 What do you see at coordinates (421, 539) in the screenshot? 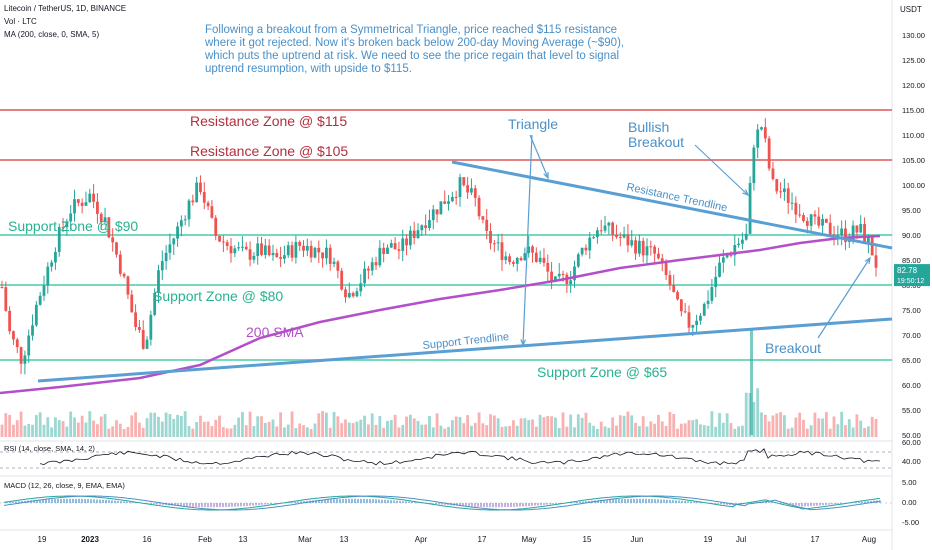
I see `time-axis-label: Apr` at bounding box center [421, 539].